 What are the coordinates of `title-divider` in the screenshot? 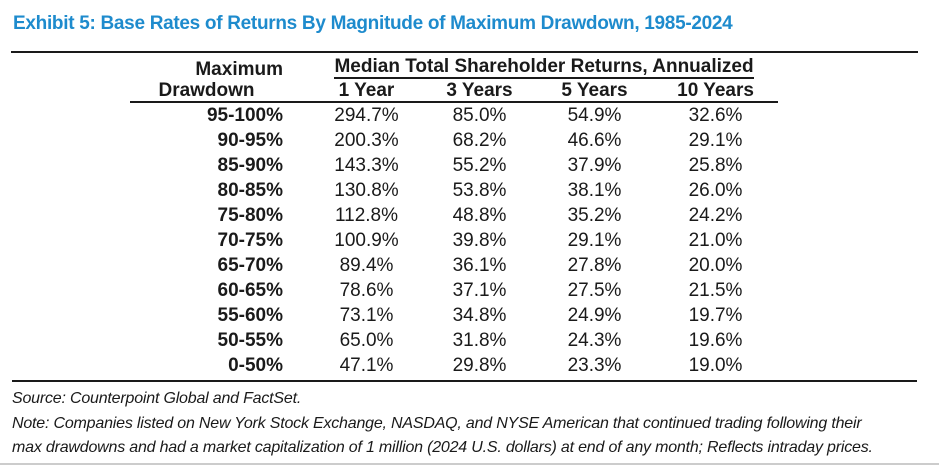 It's located at (464, 52).